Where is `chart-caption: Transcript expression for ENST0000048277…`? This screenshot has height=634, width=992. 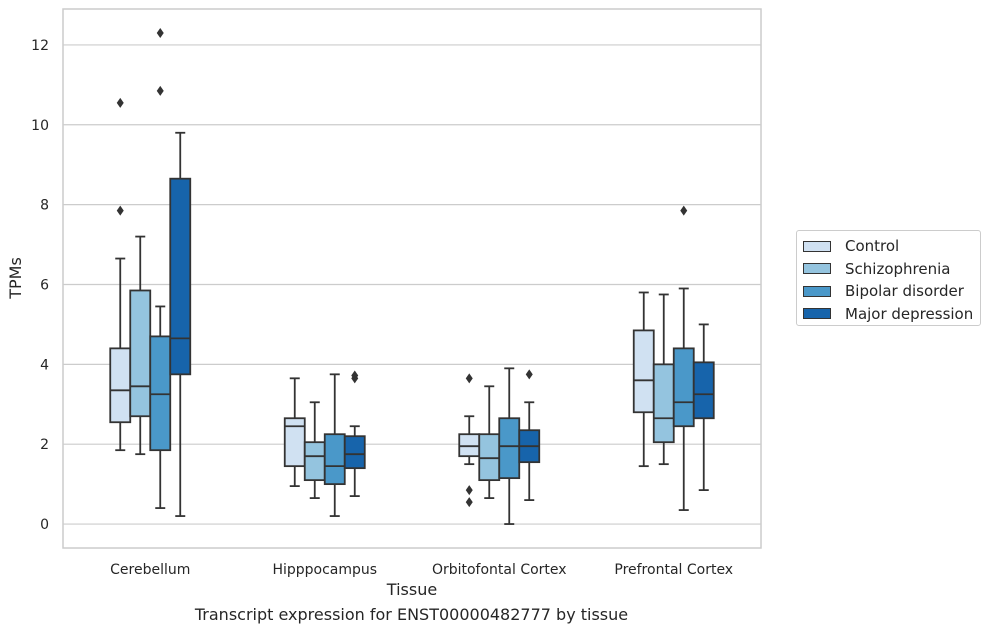
chart-caption: Transcript expression for ENST0000048277… is located at coordinates (411, 614).